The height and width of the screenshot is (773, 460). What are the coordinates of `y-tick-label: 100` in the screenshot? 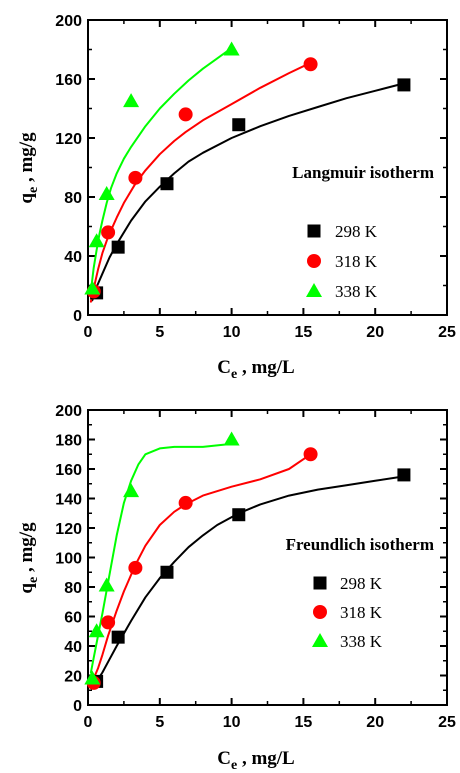 It's located at (68, 559).